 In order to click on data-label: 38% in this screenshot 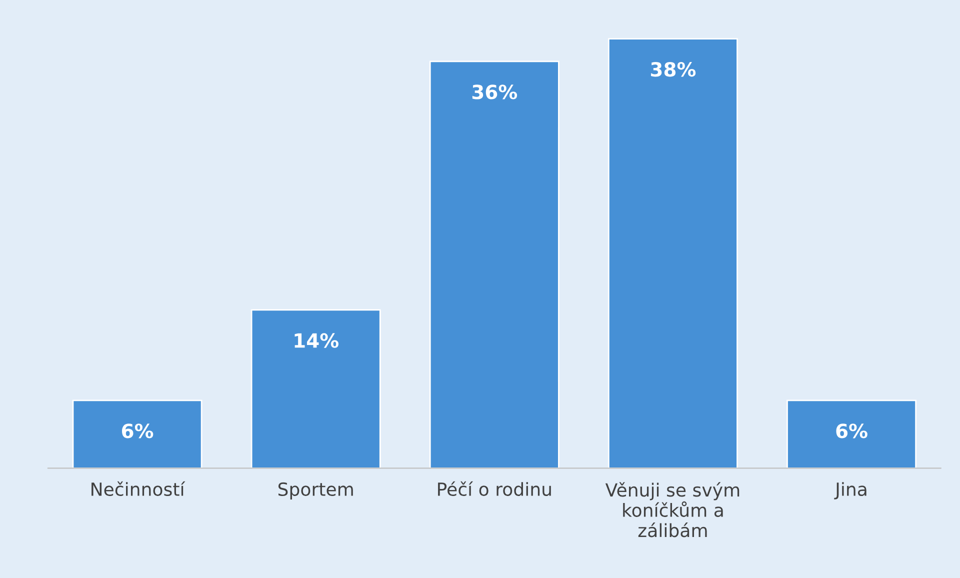, I will do `click(673, 69)`.